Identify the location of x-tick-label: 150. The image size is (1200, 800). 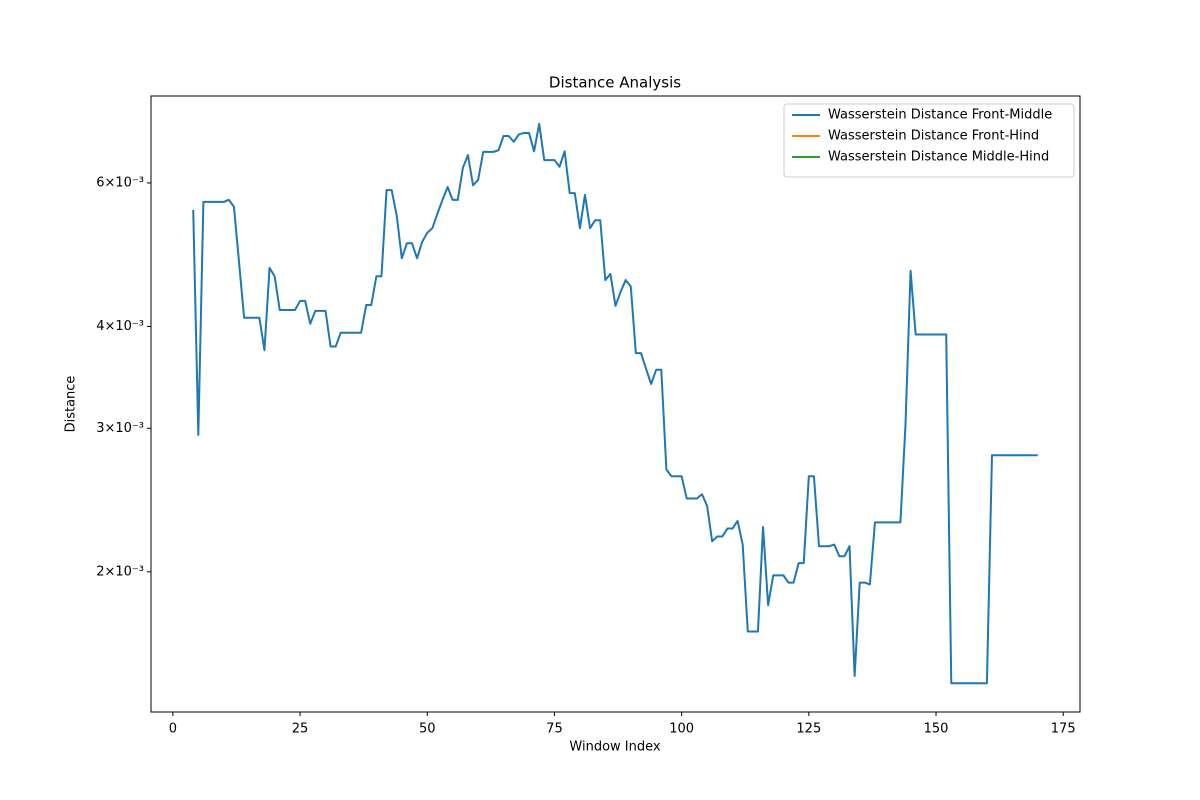
(936, 729).